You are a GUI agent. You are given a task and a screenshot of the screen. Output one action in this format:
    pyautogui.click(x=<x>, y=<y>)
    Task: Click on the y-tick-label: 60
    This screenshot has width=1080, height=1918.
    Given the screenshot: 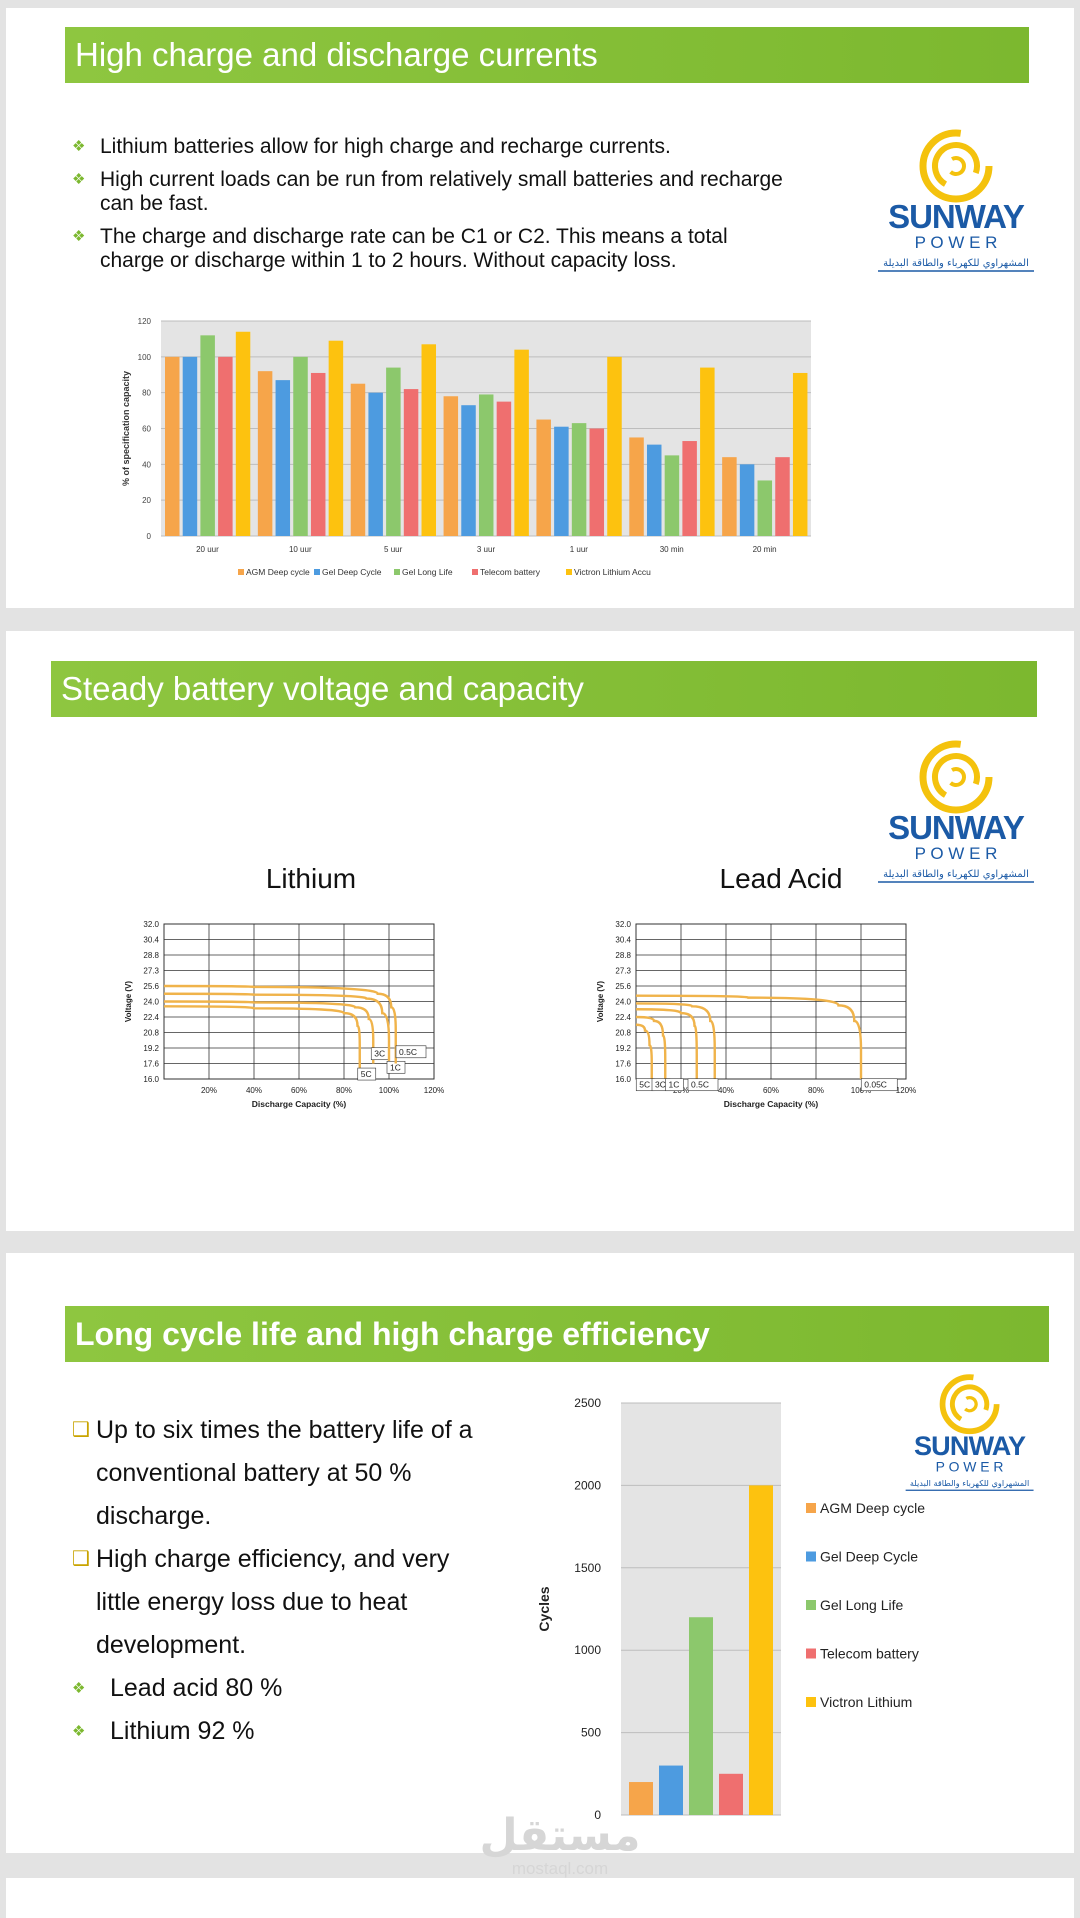 What is the action you would take?
    pyautogui.click(x=146, y=429)
    